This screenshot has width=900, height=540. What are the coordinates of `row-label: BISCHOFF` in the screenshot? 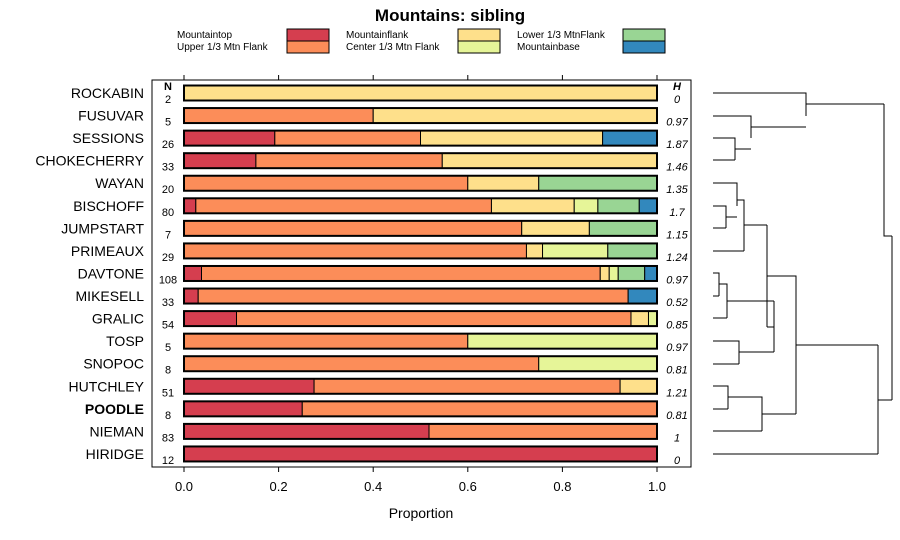 It's located at (108, 206).